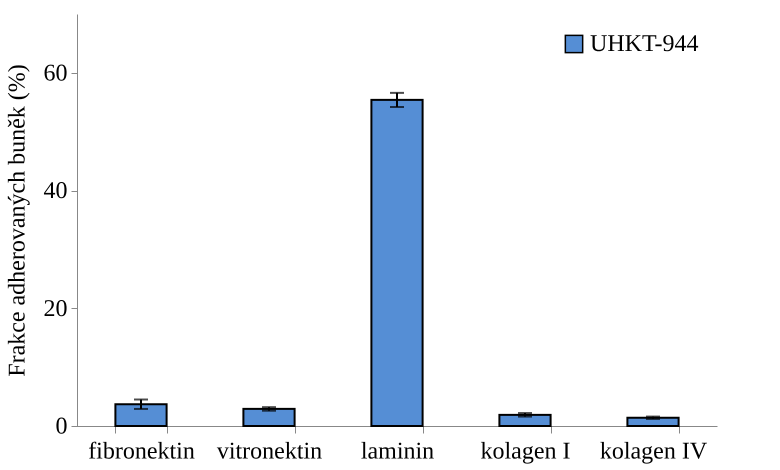  Describe the element at coordinates (644, 44) in the screenshot. I see `legend-label: UHKT-944` at that location.